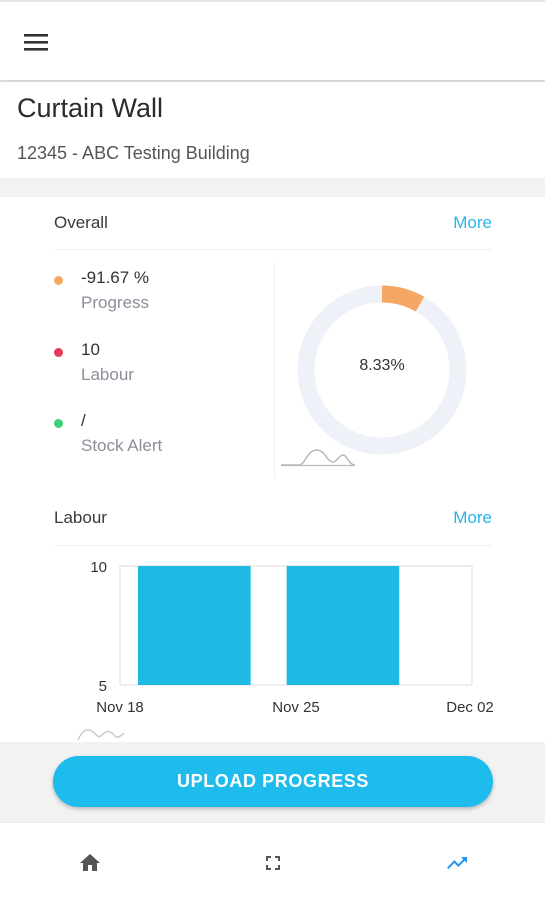 This screenshot has width=545, height=900. What do you see at coordinates (272, 40) in the screenshot?
I see `app-bar` at bounding box center [272, 40].